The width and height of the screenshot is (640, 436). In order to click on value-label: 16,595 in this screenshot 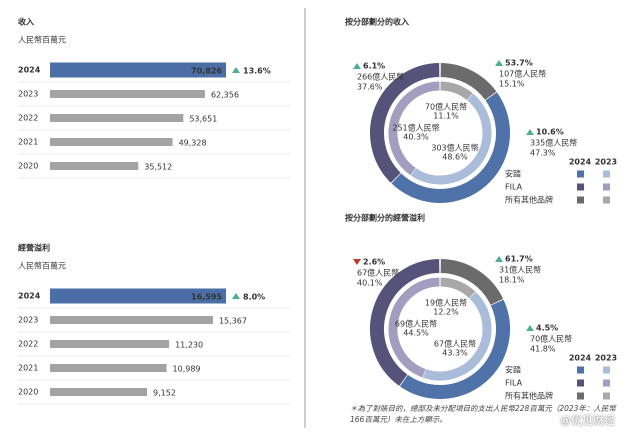, I will do `click(206, 297)`.